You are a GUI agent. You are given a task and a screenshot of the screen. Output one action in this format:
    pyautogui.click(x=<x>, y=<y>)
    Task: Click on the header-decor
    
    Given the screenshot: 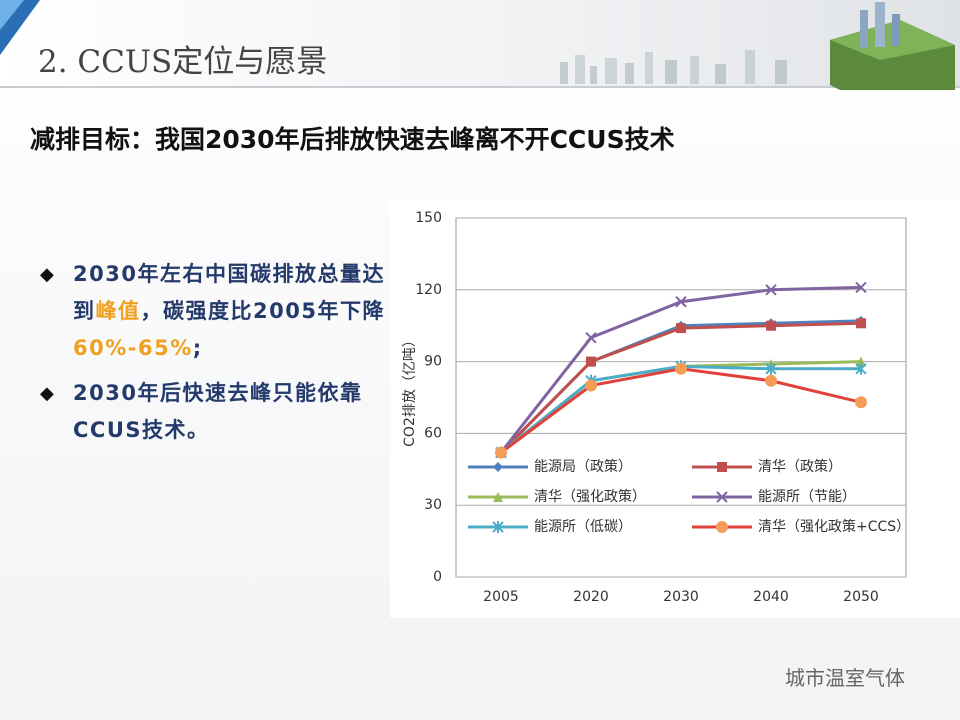 What is the action you would take?
    pyautogui.click(x=477, y=45)
    